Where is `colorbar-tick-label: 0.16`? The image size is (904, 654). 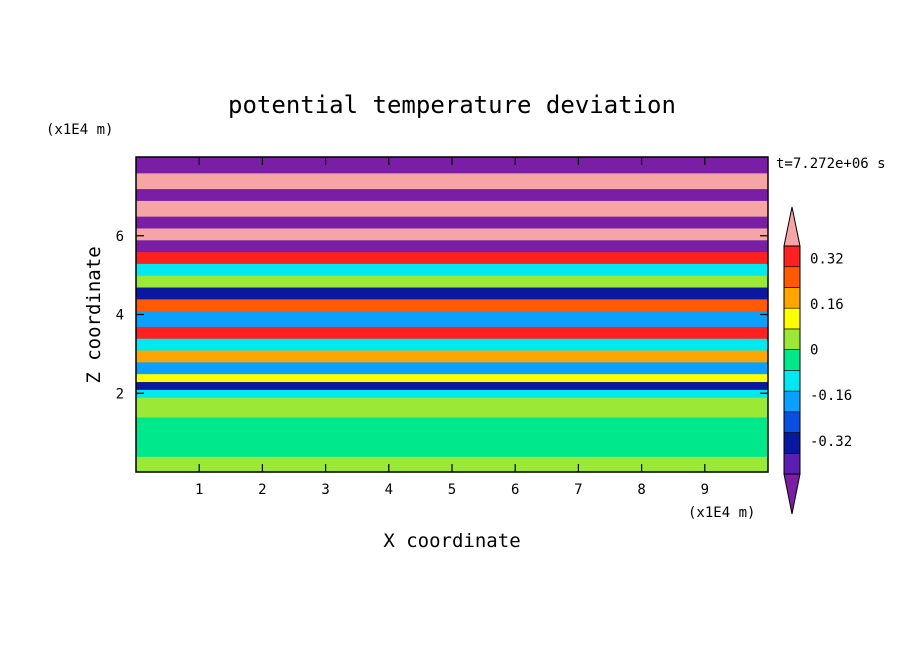
colorbar-tick-label: 0.16 is located at coordinates (827, 305).